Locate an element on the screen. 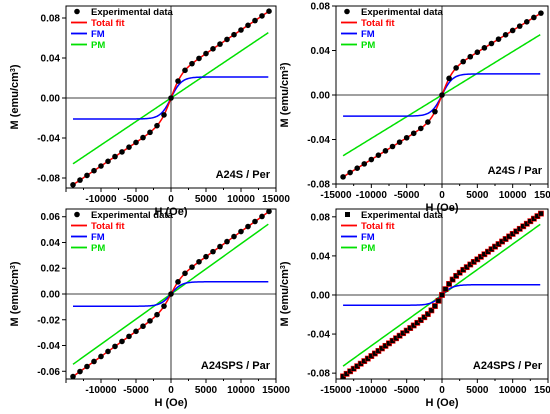 Image resolution: width=550 pixels, height=414 pixels. x-tick-label: 10000 is located at coordinates (513, 390).